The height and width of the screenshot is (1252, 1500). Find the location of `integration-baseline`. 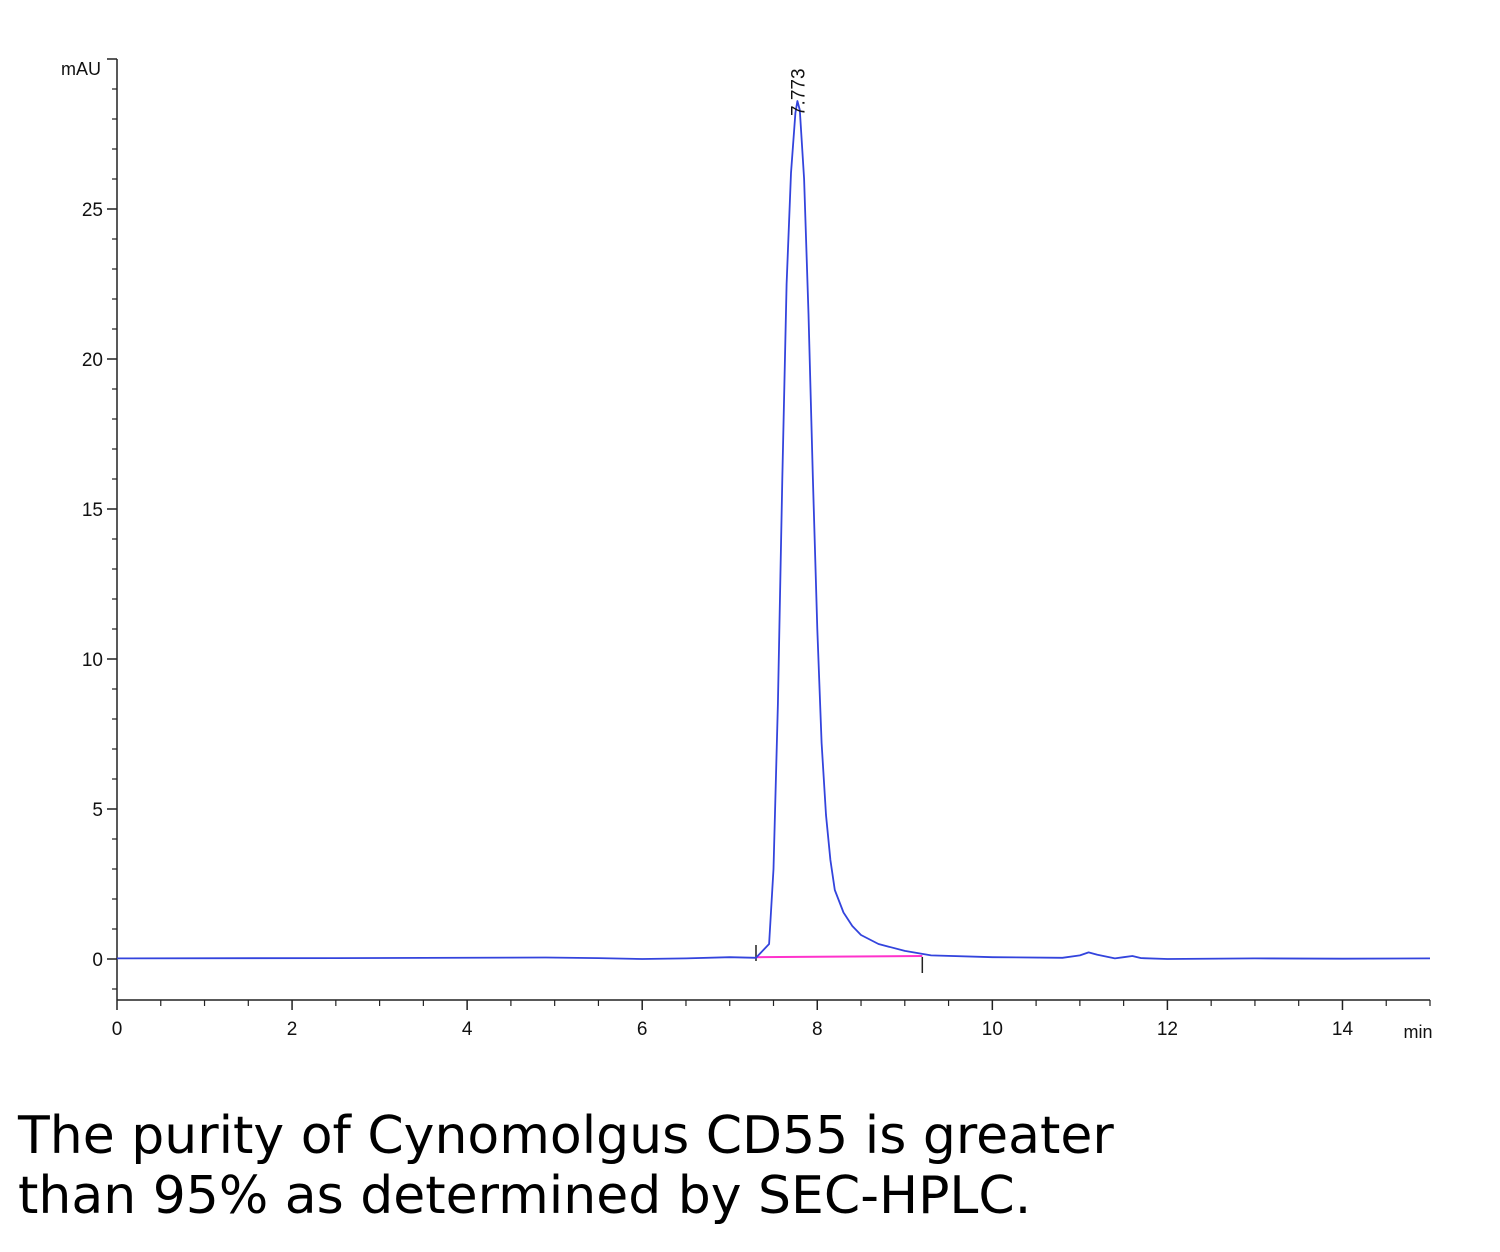

integration-baseline is located at coordinates (839, 957).